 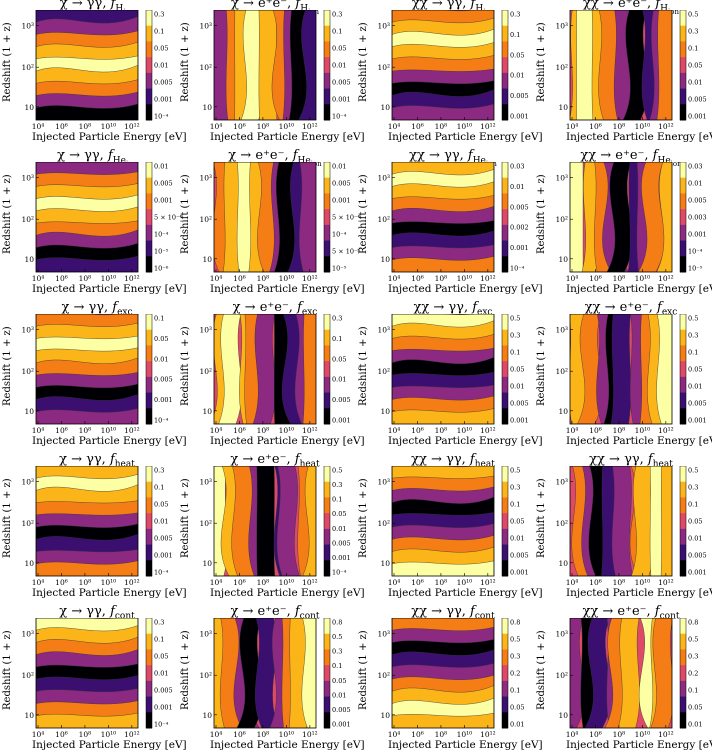 I want to click on panel-r3c2-colorbar-tick: 0.1, so click(x=515, y=505).